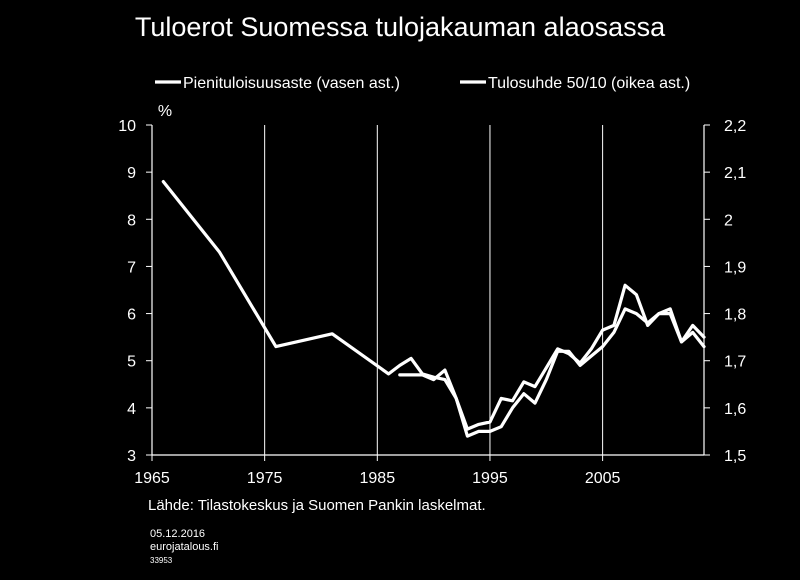  Describe the element at coordinates (728, 220) in the screenshot. I see `y-tick-label-right: 2` at that location.